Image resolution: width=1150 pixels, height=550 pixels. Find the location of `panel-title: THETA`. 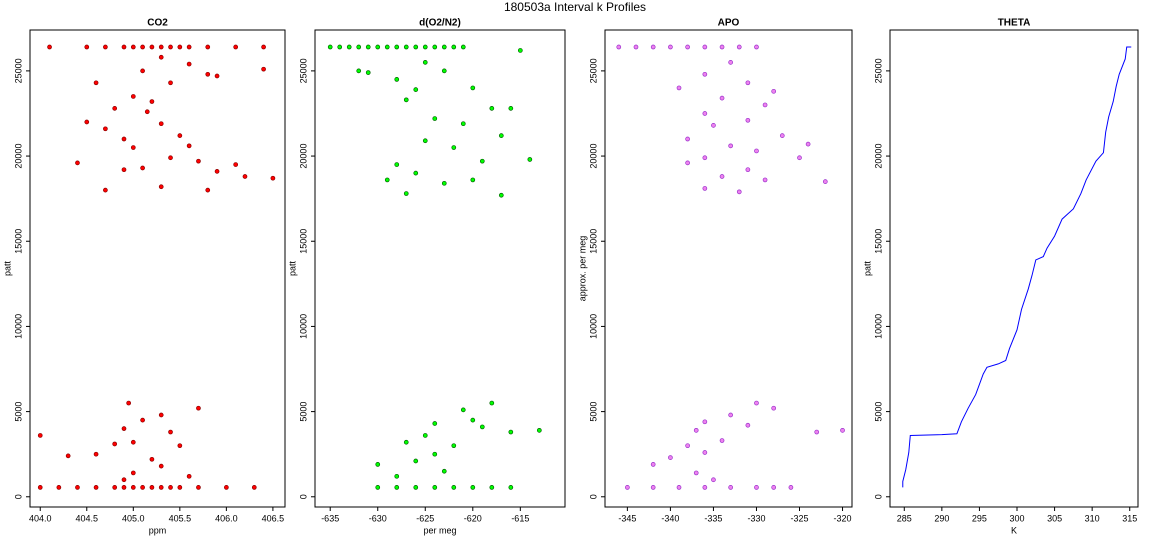

panel-title: THETA is located at coordinates (1014, 23).